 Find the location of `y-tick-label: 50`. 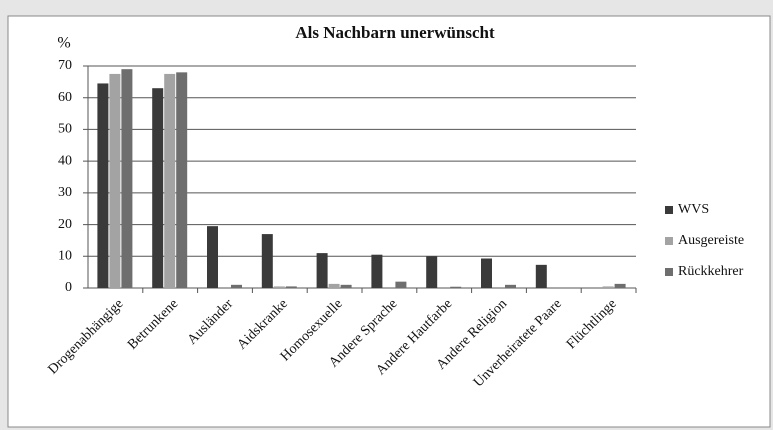

y-tick-label: 50 is located at coordinates (65, 129).